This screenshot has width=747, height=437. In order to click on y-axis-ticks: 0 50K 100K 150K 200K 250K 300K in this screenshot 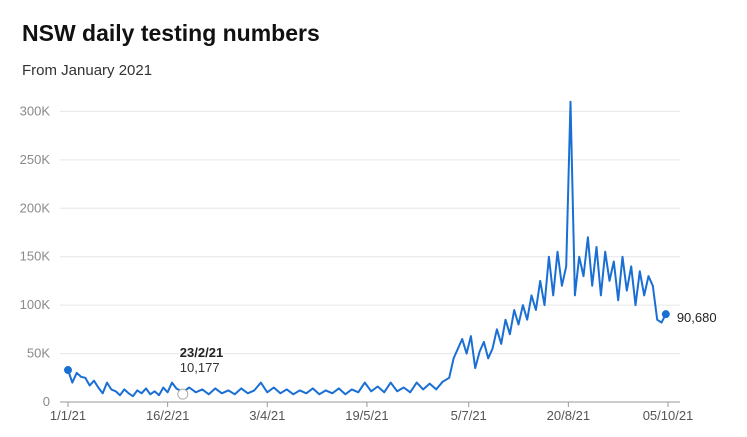, I will do `click(35, 256)`.